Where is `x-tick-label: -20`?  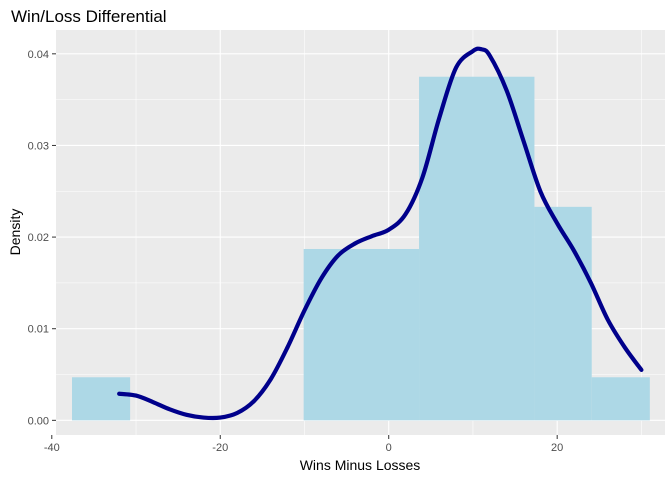 x-tick-label: -20 is located at coordinates (220, 448).